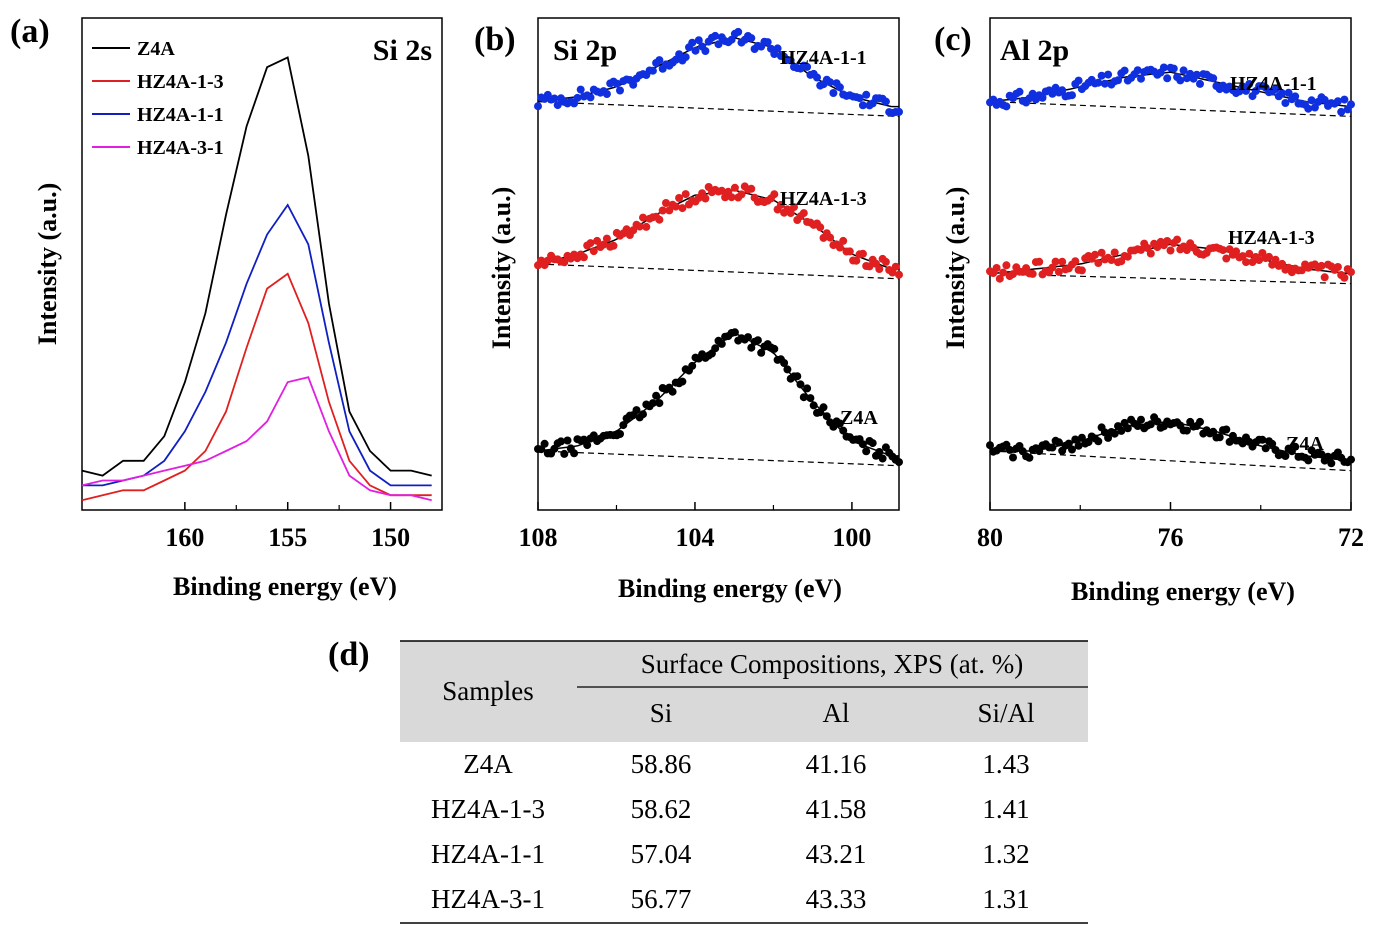 This screenshot has height=941, width=1378. I want to click on table-cell-si: 58.62, so click(661, 809).